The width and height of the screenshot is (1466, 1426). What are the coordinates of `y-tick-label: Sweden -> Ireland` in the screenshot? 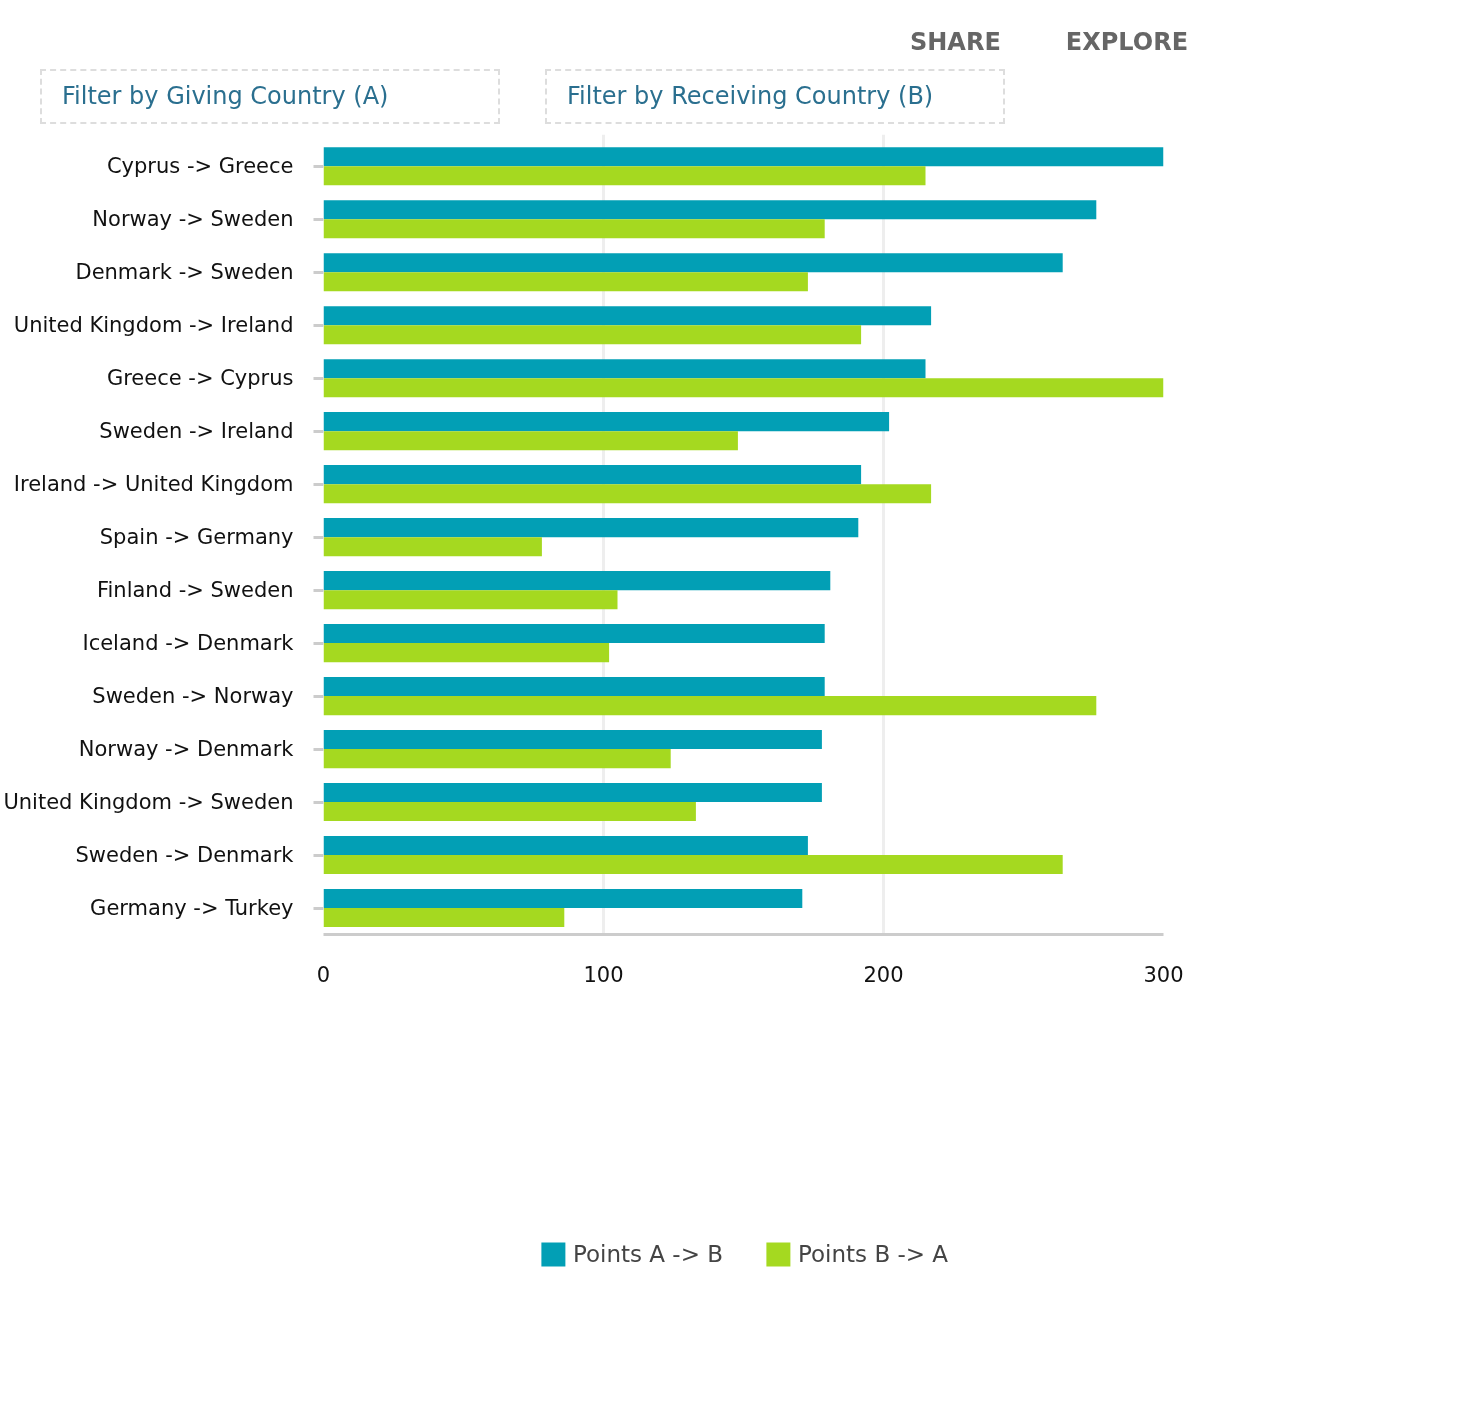 It's located at (196, 430).